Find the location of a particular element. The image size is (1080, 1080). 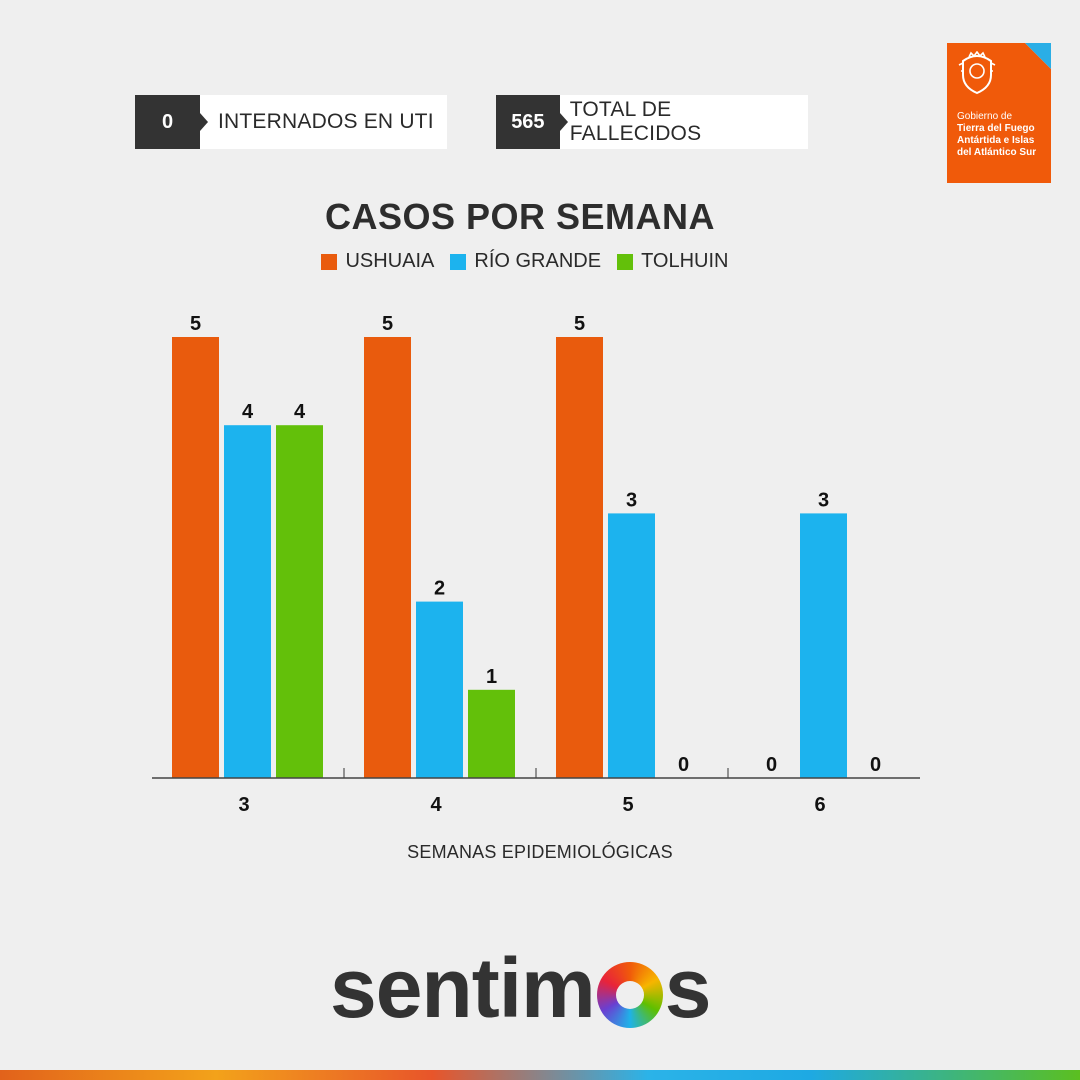

logo-line1: Gobierno de is located at coordinates (985, 116).